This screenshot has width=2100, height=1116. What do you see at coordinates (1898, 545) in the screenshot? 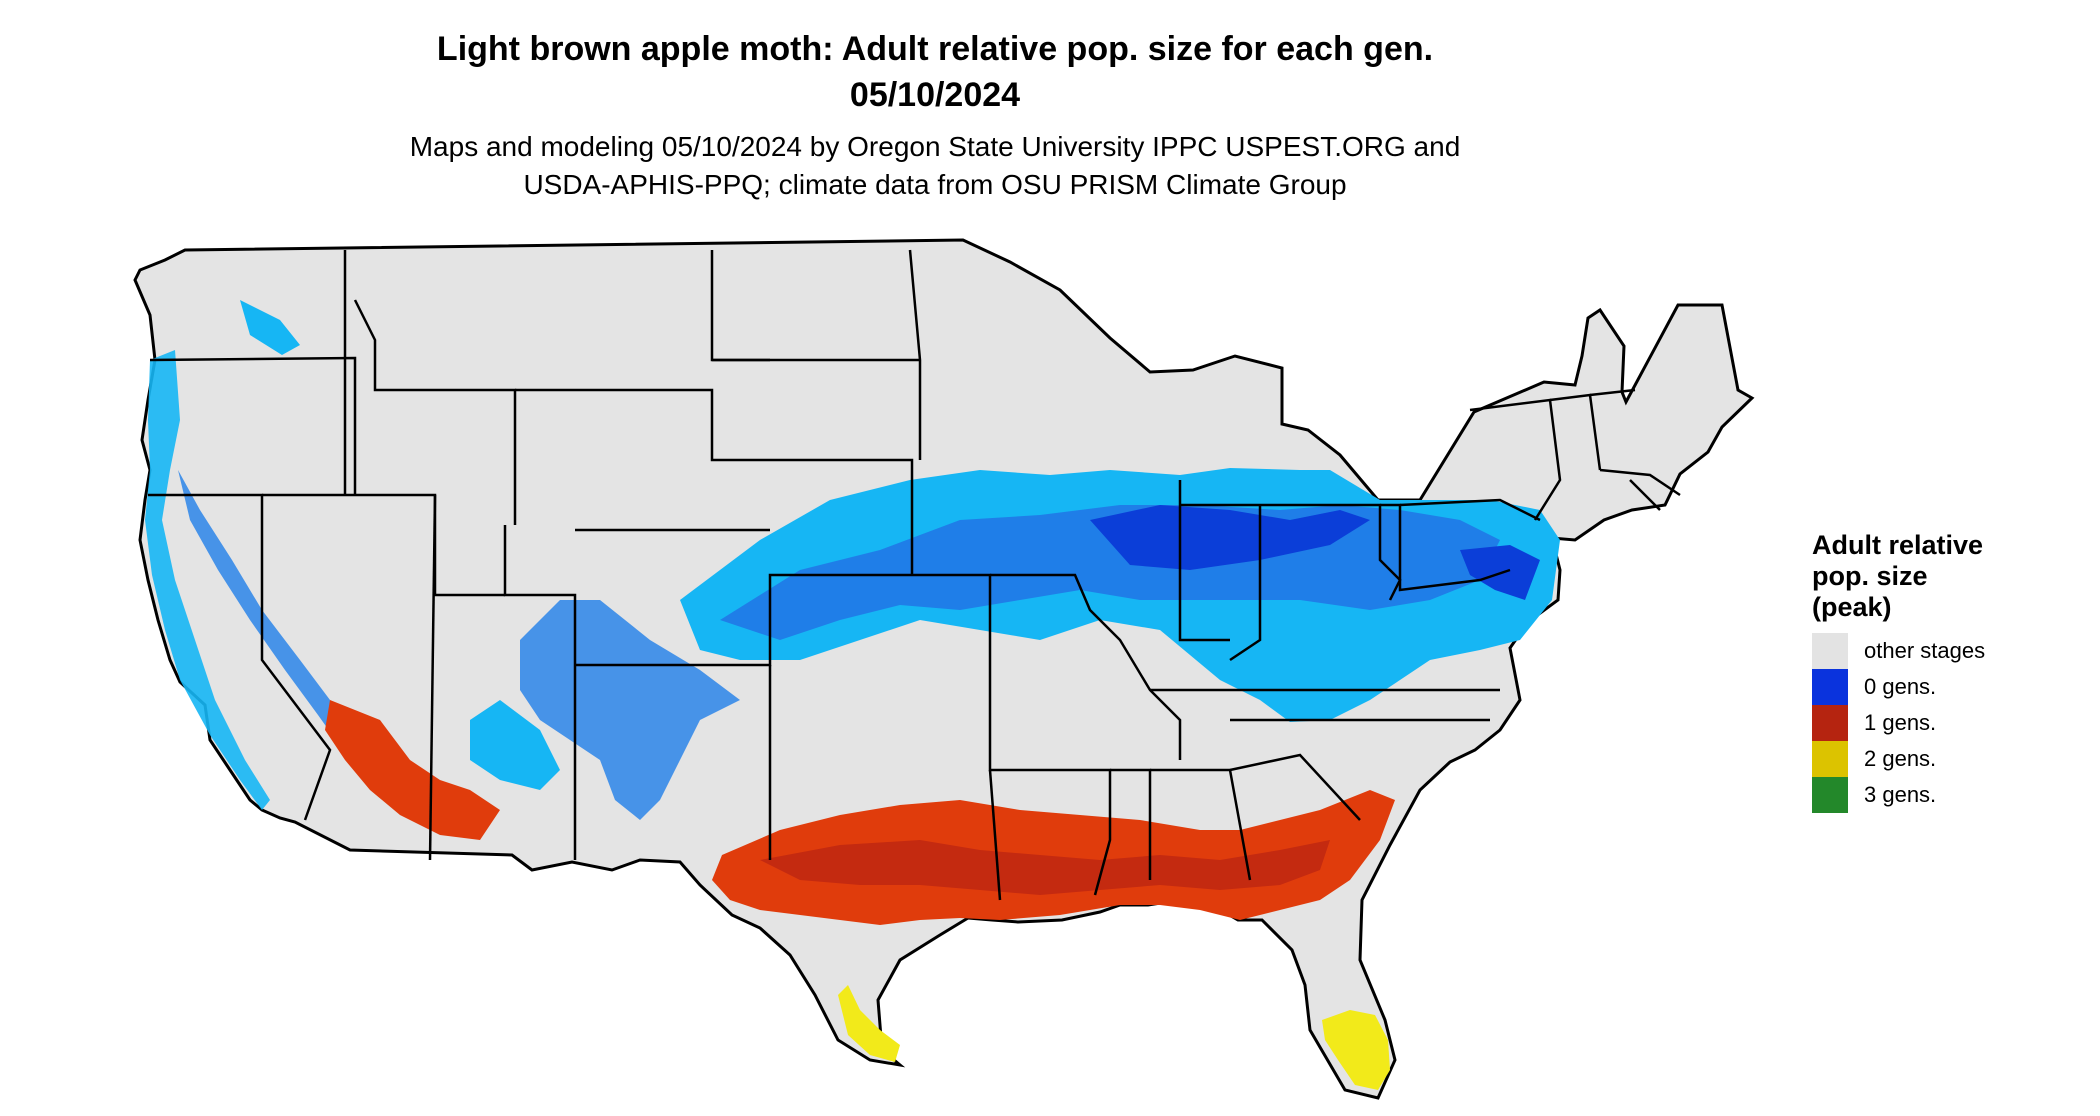
I see `legend-title-line: Adult relative` at bounding box center [1898, 545].